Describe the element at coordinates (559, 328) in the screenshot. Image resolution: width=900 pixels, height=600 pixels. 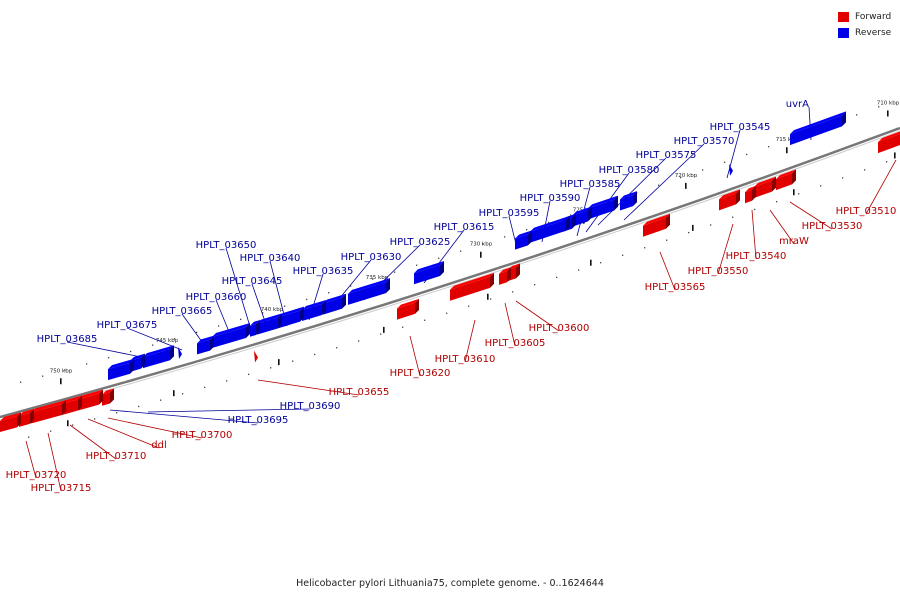
I see `forward-gene-label: HPLT_03600` at that location.